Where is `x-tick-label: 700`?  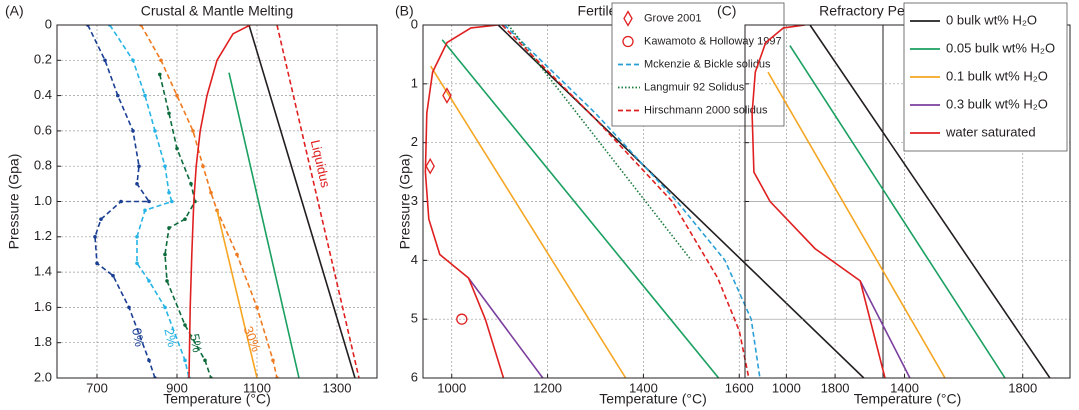 x-tick-label: 700 is located at coordinates (97, 387).